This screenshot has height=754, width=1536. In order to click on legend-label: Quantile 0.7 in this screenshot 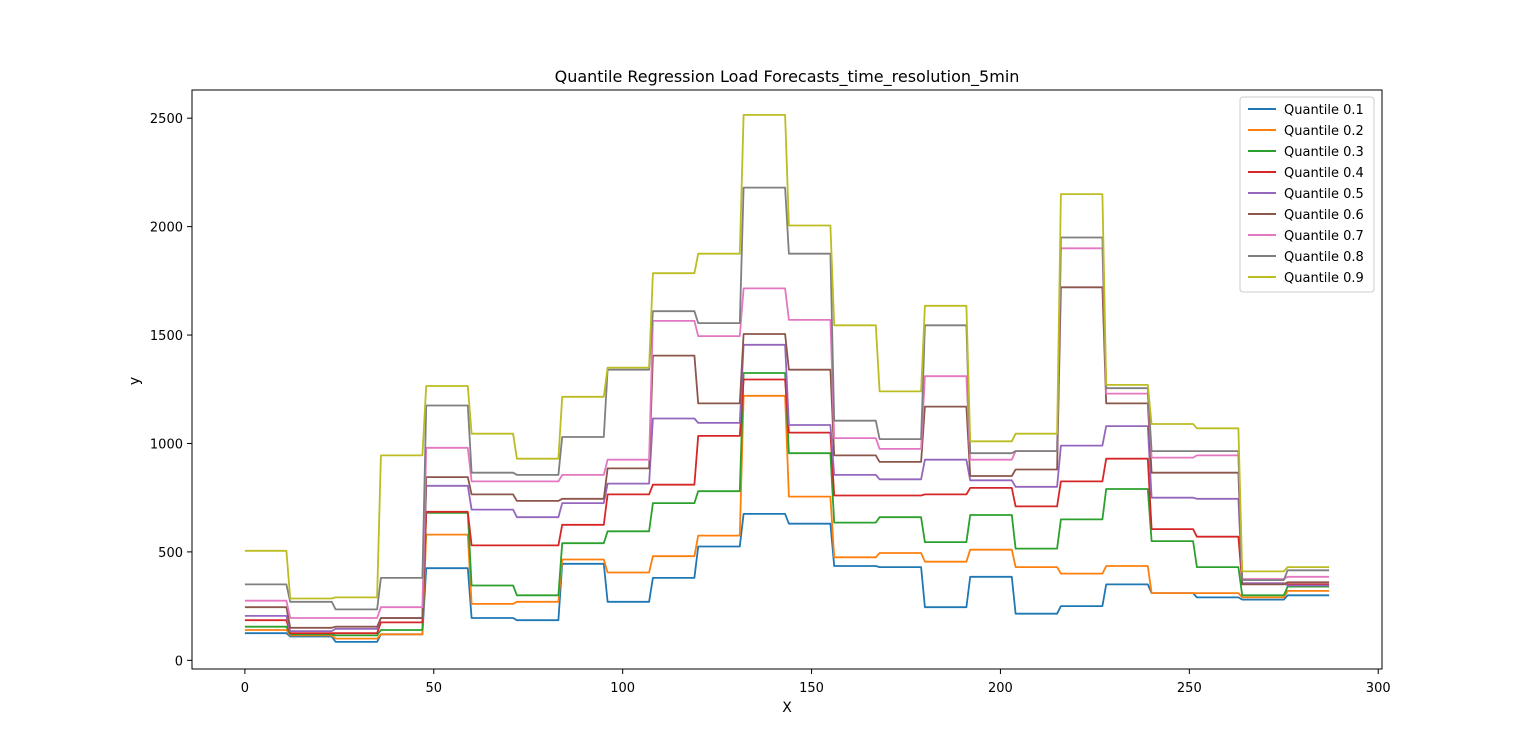, I will do `click(1324, 236)`.